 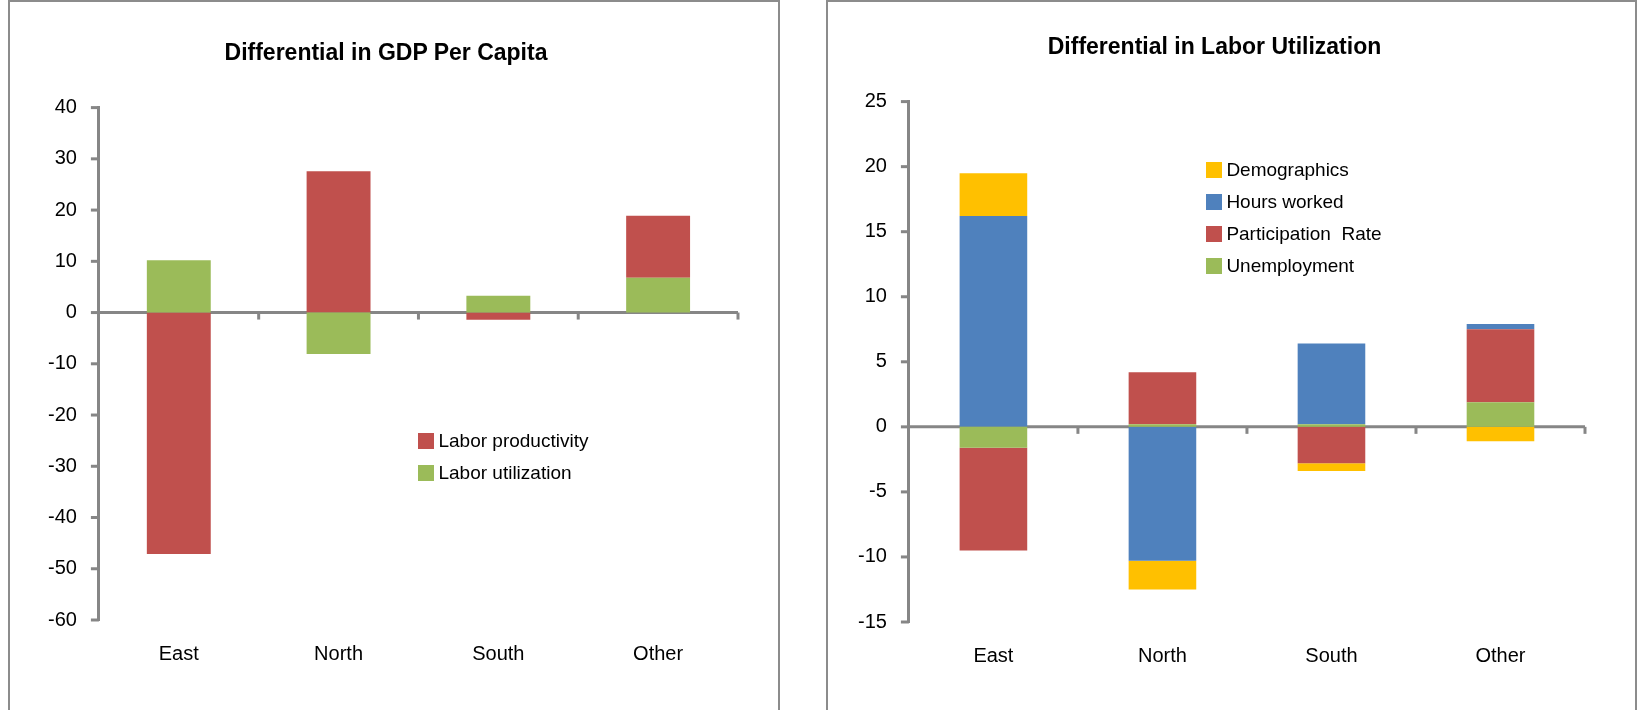 I want to click on y-tick-label: -40, so click(x=62, y=516).